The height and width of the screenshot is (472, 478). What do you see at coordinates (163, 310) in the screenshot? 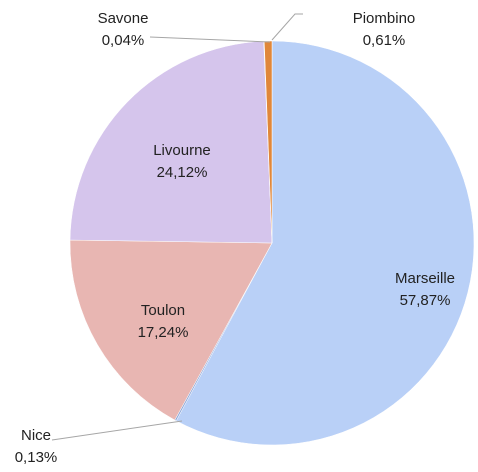
I see `slice-name: Toulon` at bounding box center [163, 310].